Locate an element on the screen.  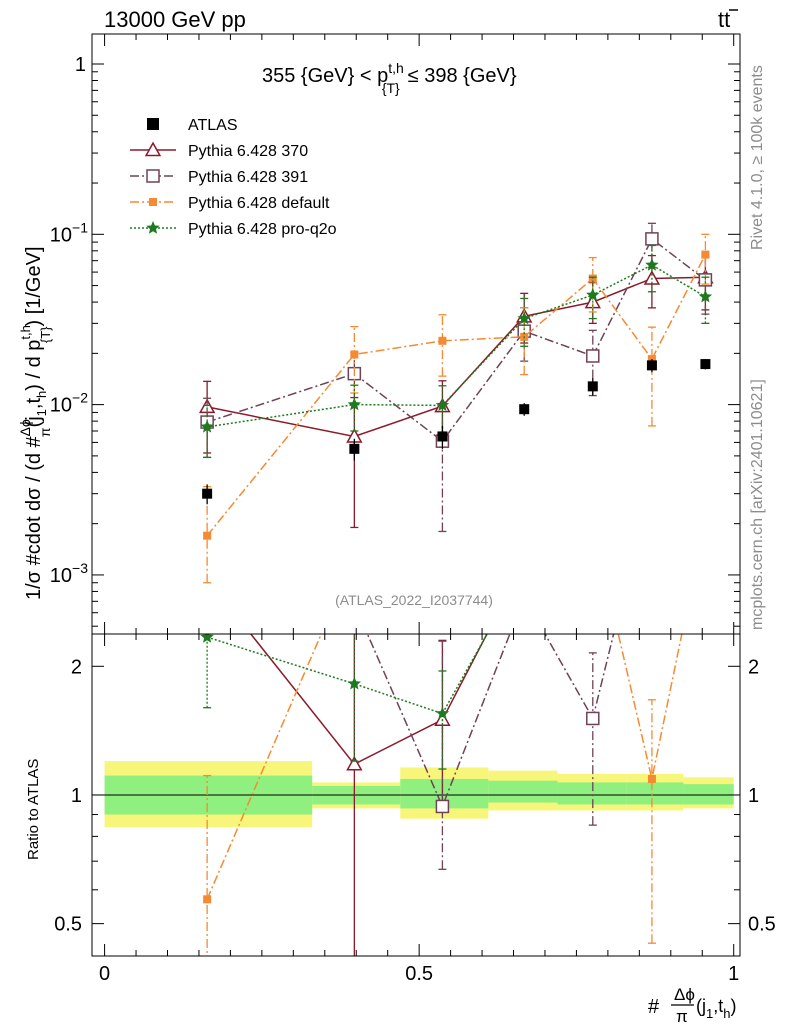
legend-label: Pythia 6.428 default is located at coordinates (259, 203).